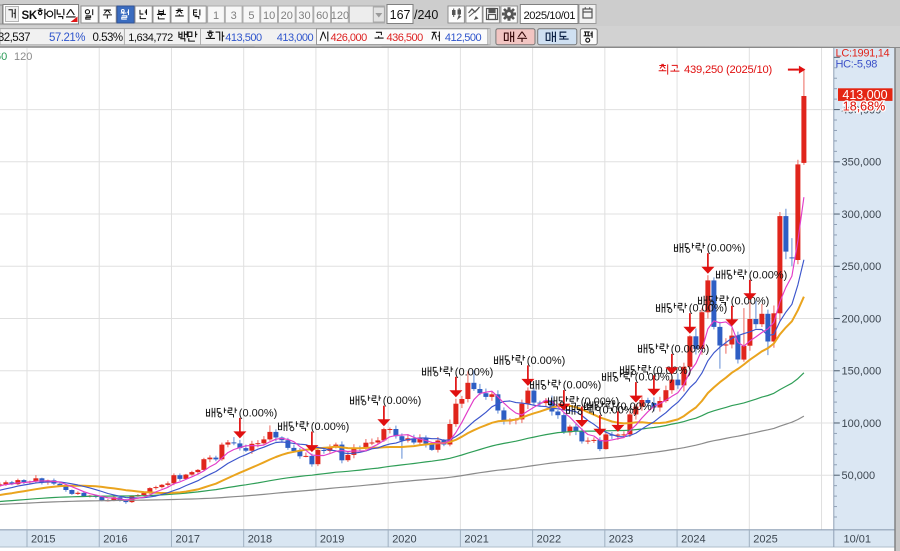 This screenshot has height=551, width=900. Describe the element at coordinates (765, 540) in the screenshot. I see `svg-text: 2025` at that location.